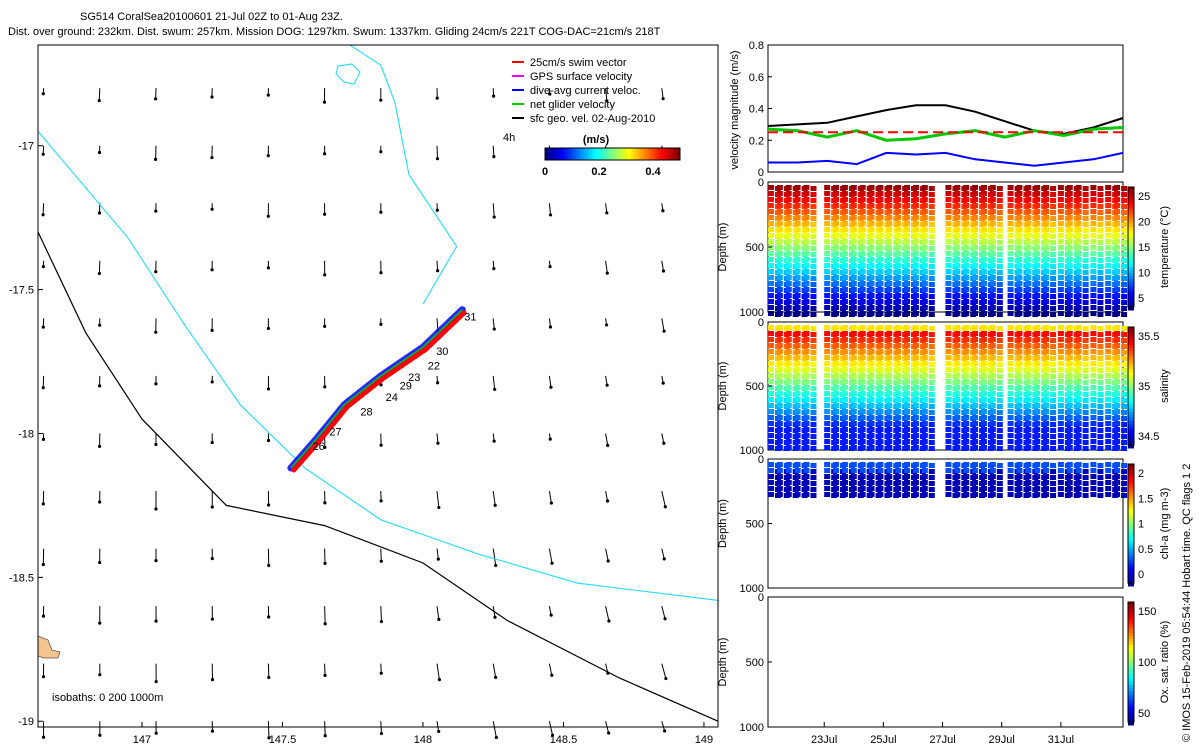 The width and height of the screenshot is (1200, 750). Describe the element at coordinates (761, 460) in the screenshot. I see `depth-tick-label: 0` at that location.